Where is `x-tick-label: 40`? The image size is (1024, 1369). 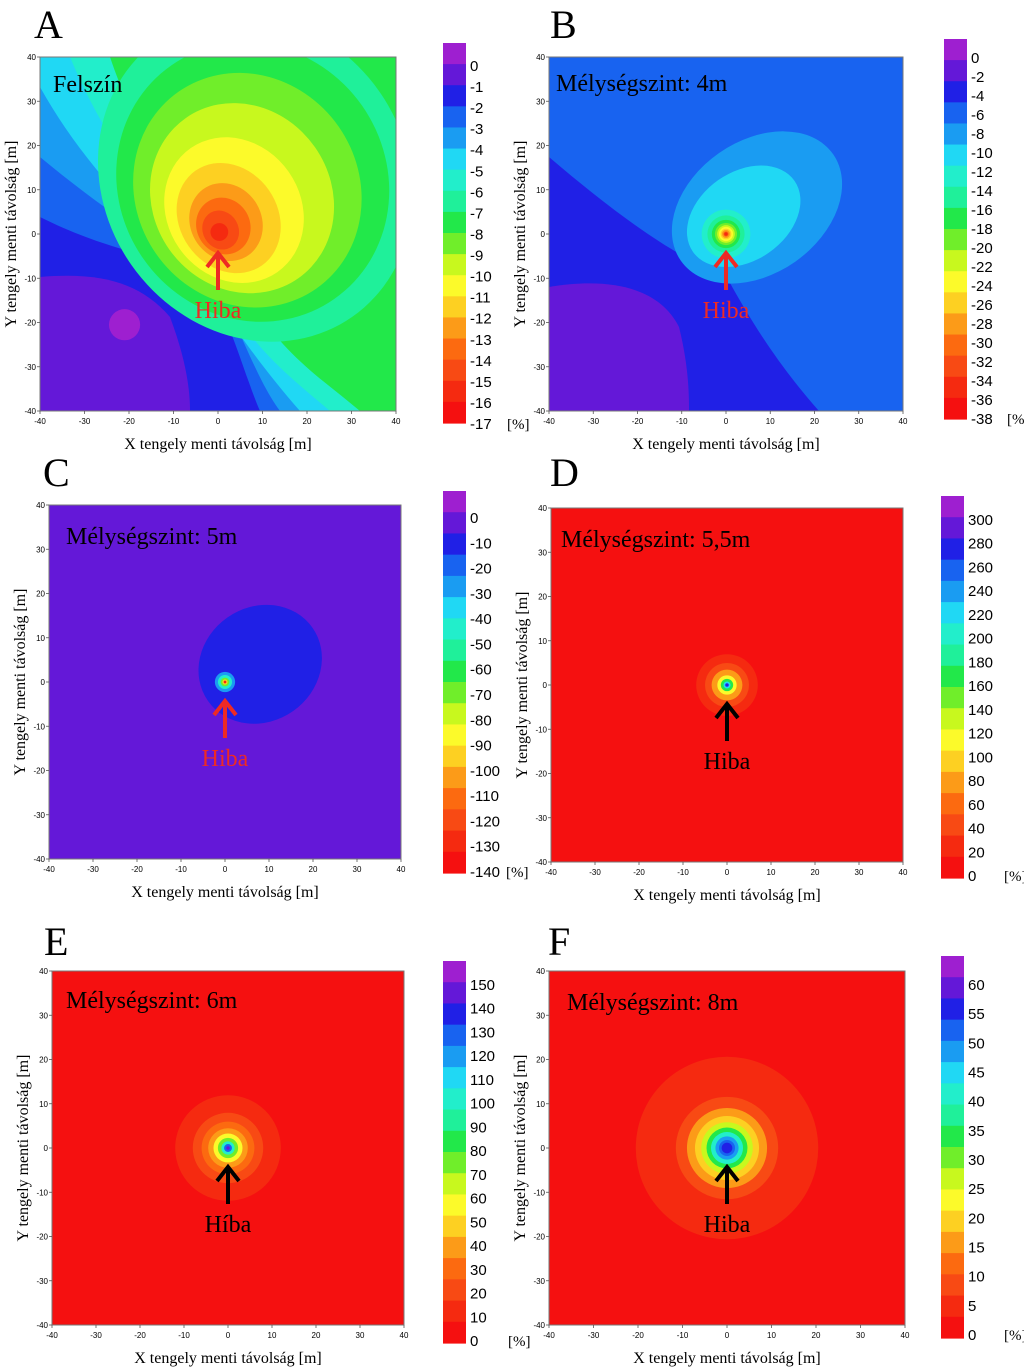
x-tick-label: 40 is located at coordinates (401, 869).